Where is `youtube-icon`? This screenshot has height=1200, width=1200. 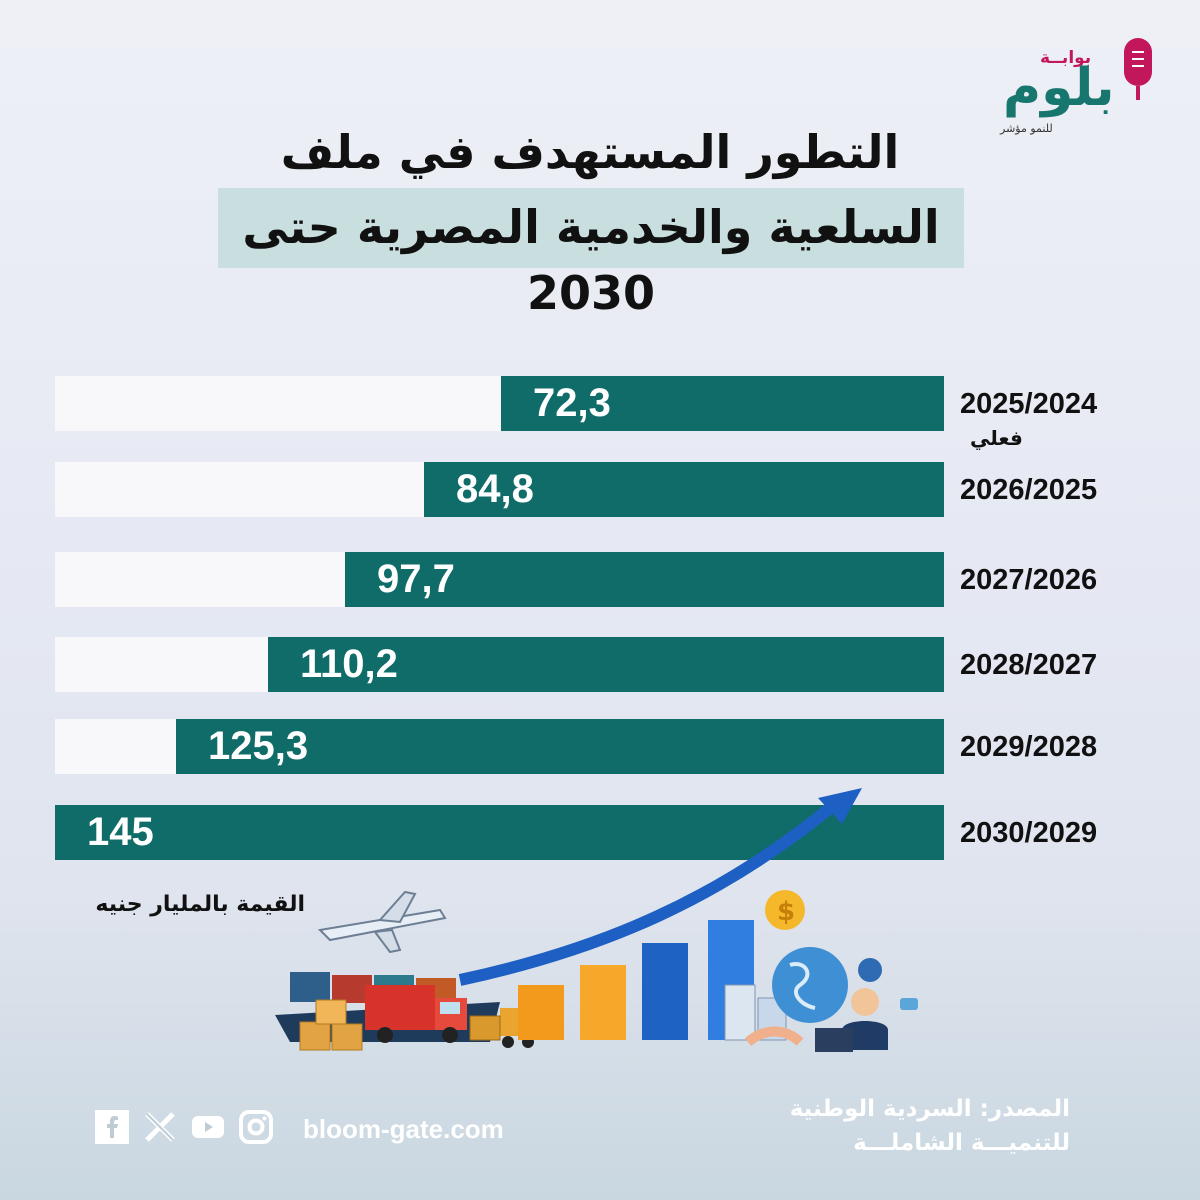 youtube-icon is located at coordinates (208, 1127).